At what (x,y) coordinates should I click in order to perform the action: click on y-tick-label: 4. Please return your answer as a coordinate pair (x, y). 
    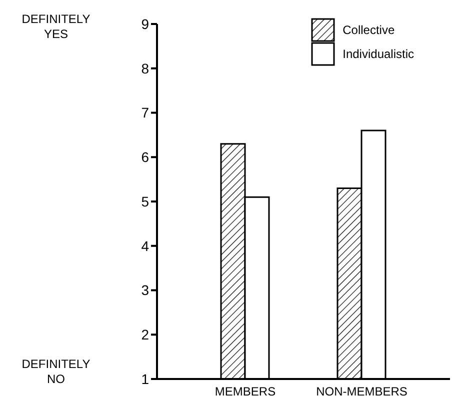
    Looking at the image, I should click on (145, 246).